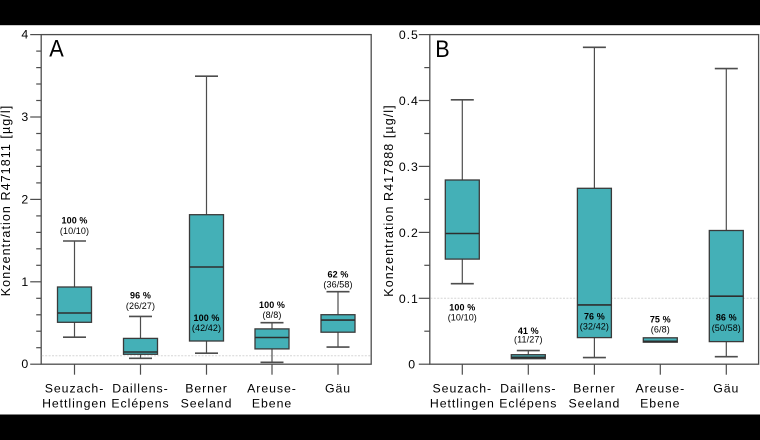 The height and width of the screenshot is (440, 760). I want to click on svg-text: (6/8), so click(660, 329).